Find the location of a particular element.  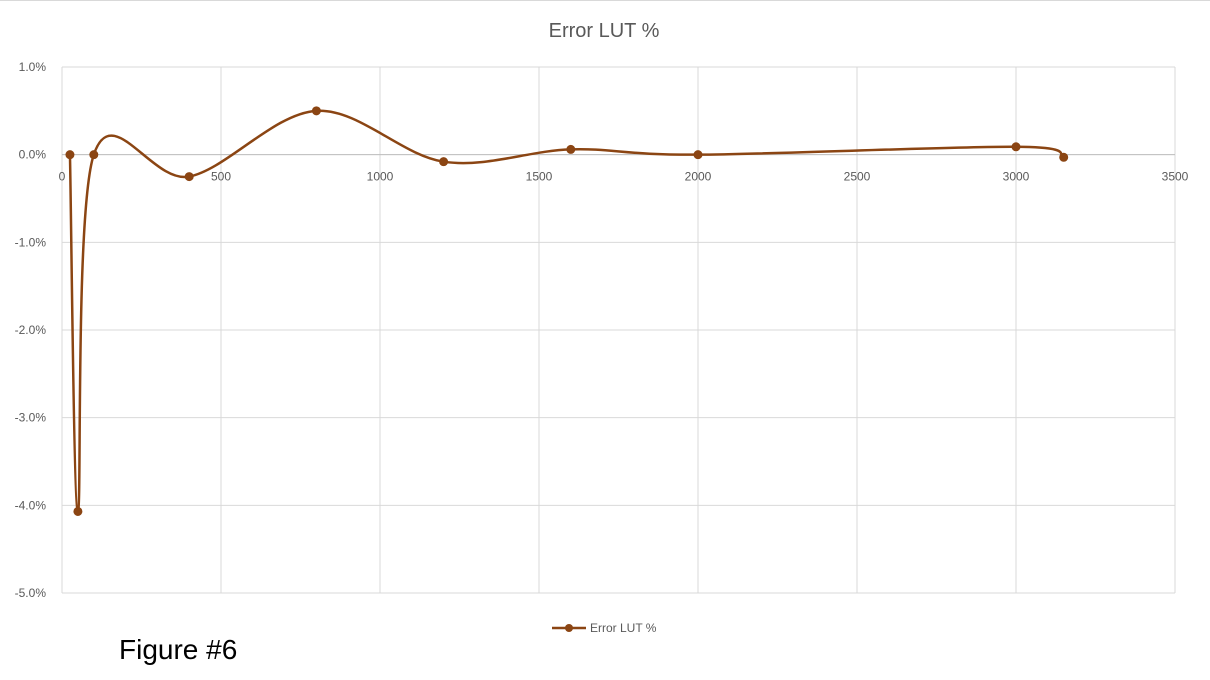

legend-label: Error LUT % is located at coordinates (623, 628).